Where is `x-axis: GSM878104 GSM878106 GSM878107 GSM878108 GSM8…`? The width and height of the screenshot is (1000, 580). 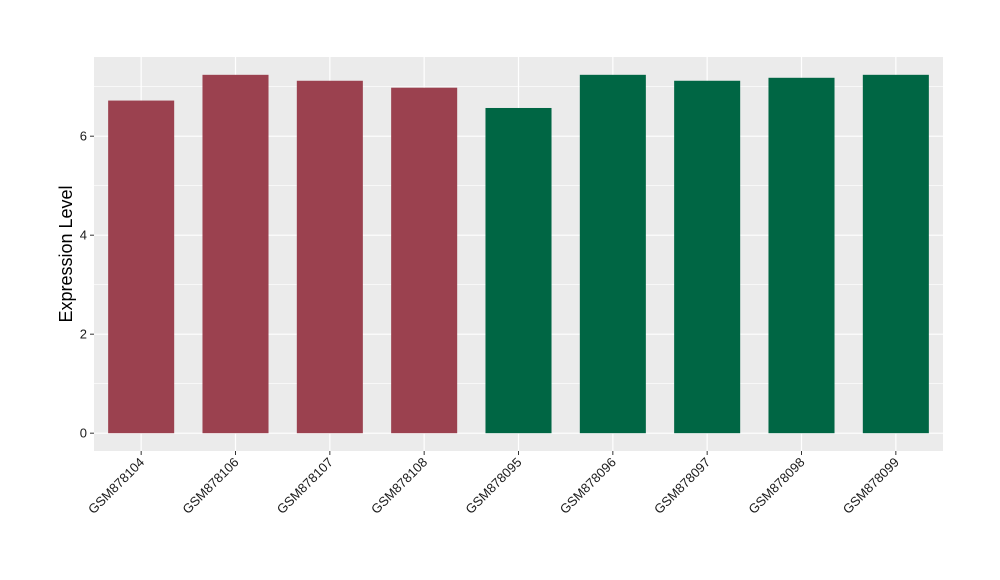
x-axis: GSM878104 GSM878106 GSM878107 GSM878108 GSM8… is located at coordinates (493, 484).